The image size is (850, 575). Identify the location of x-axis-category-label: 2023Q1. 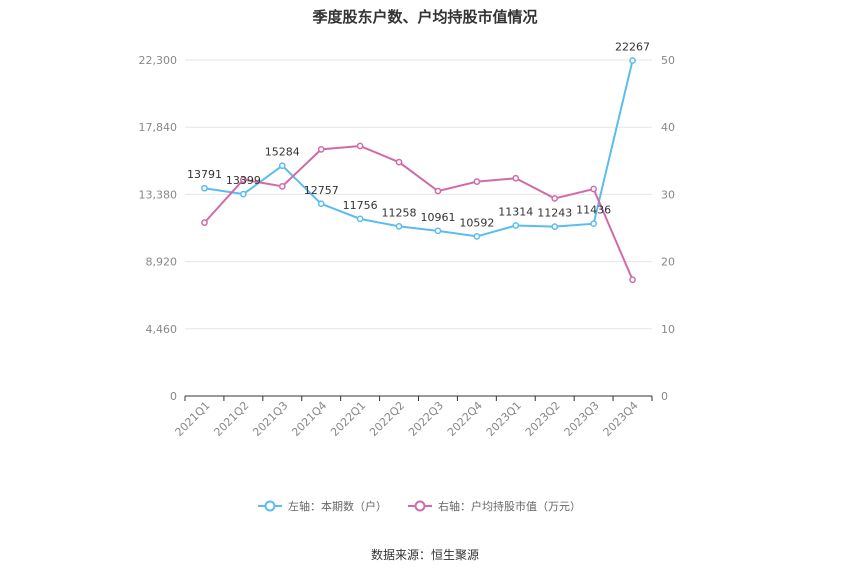
(504, 419).